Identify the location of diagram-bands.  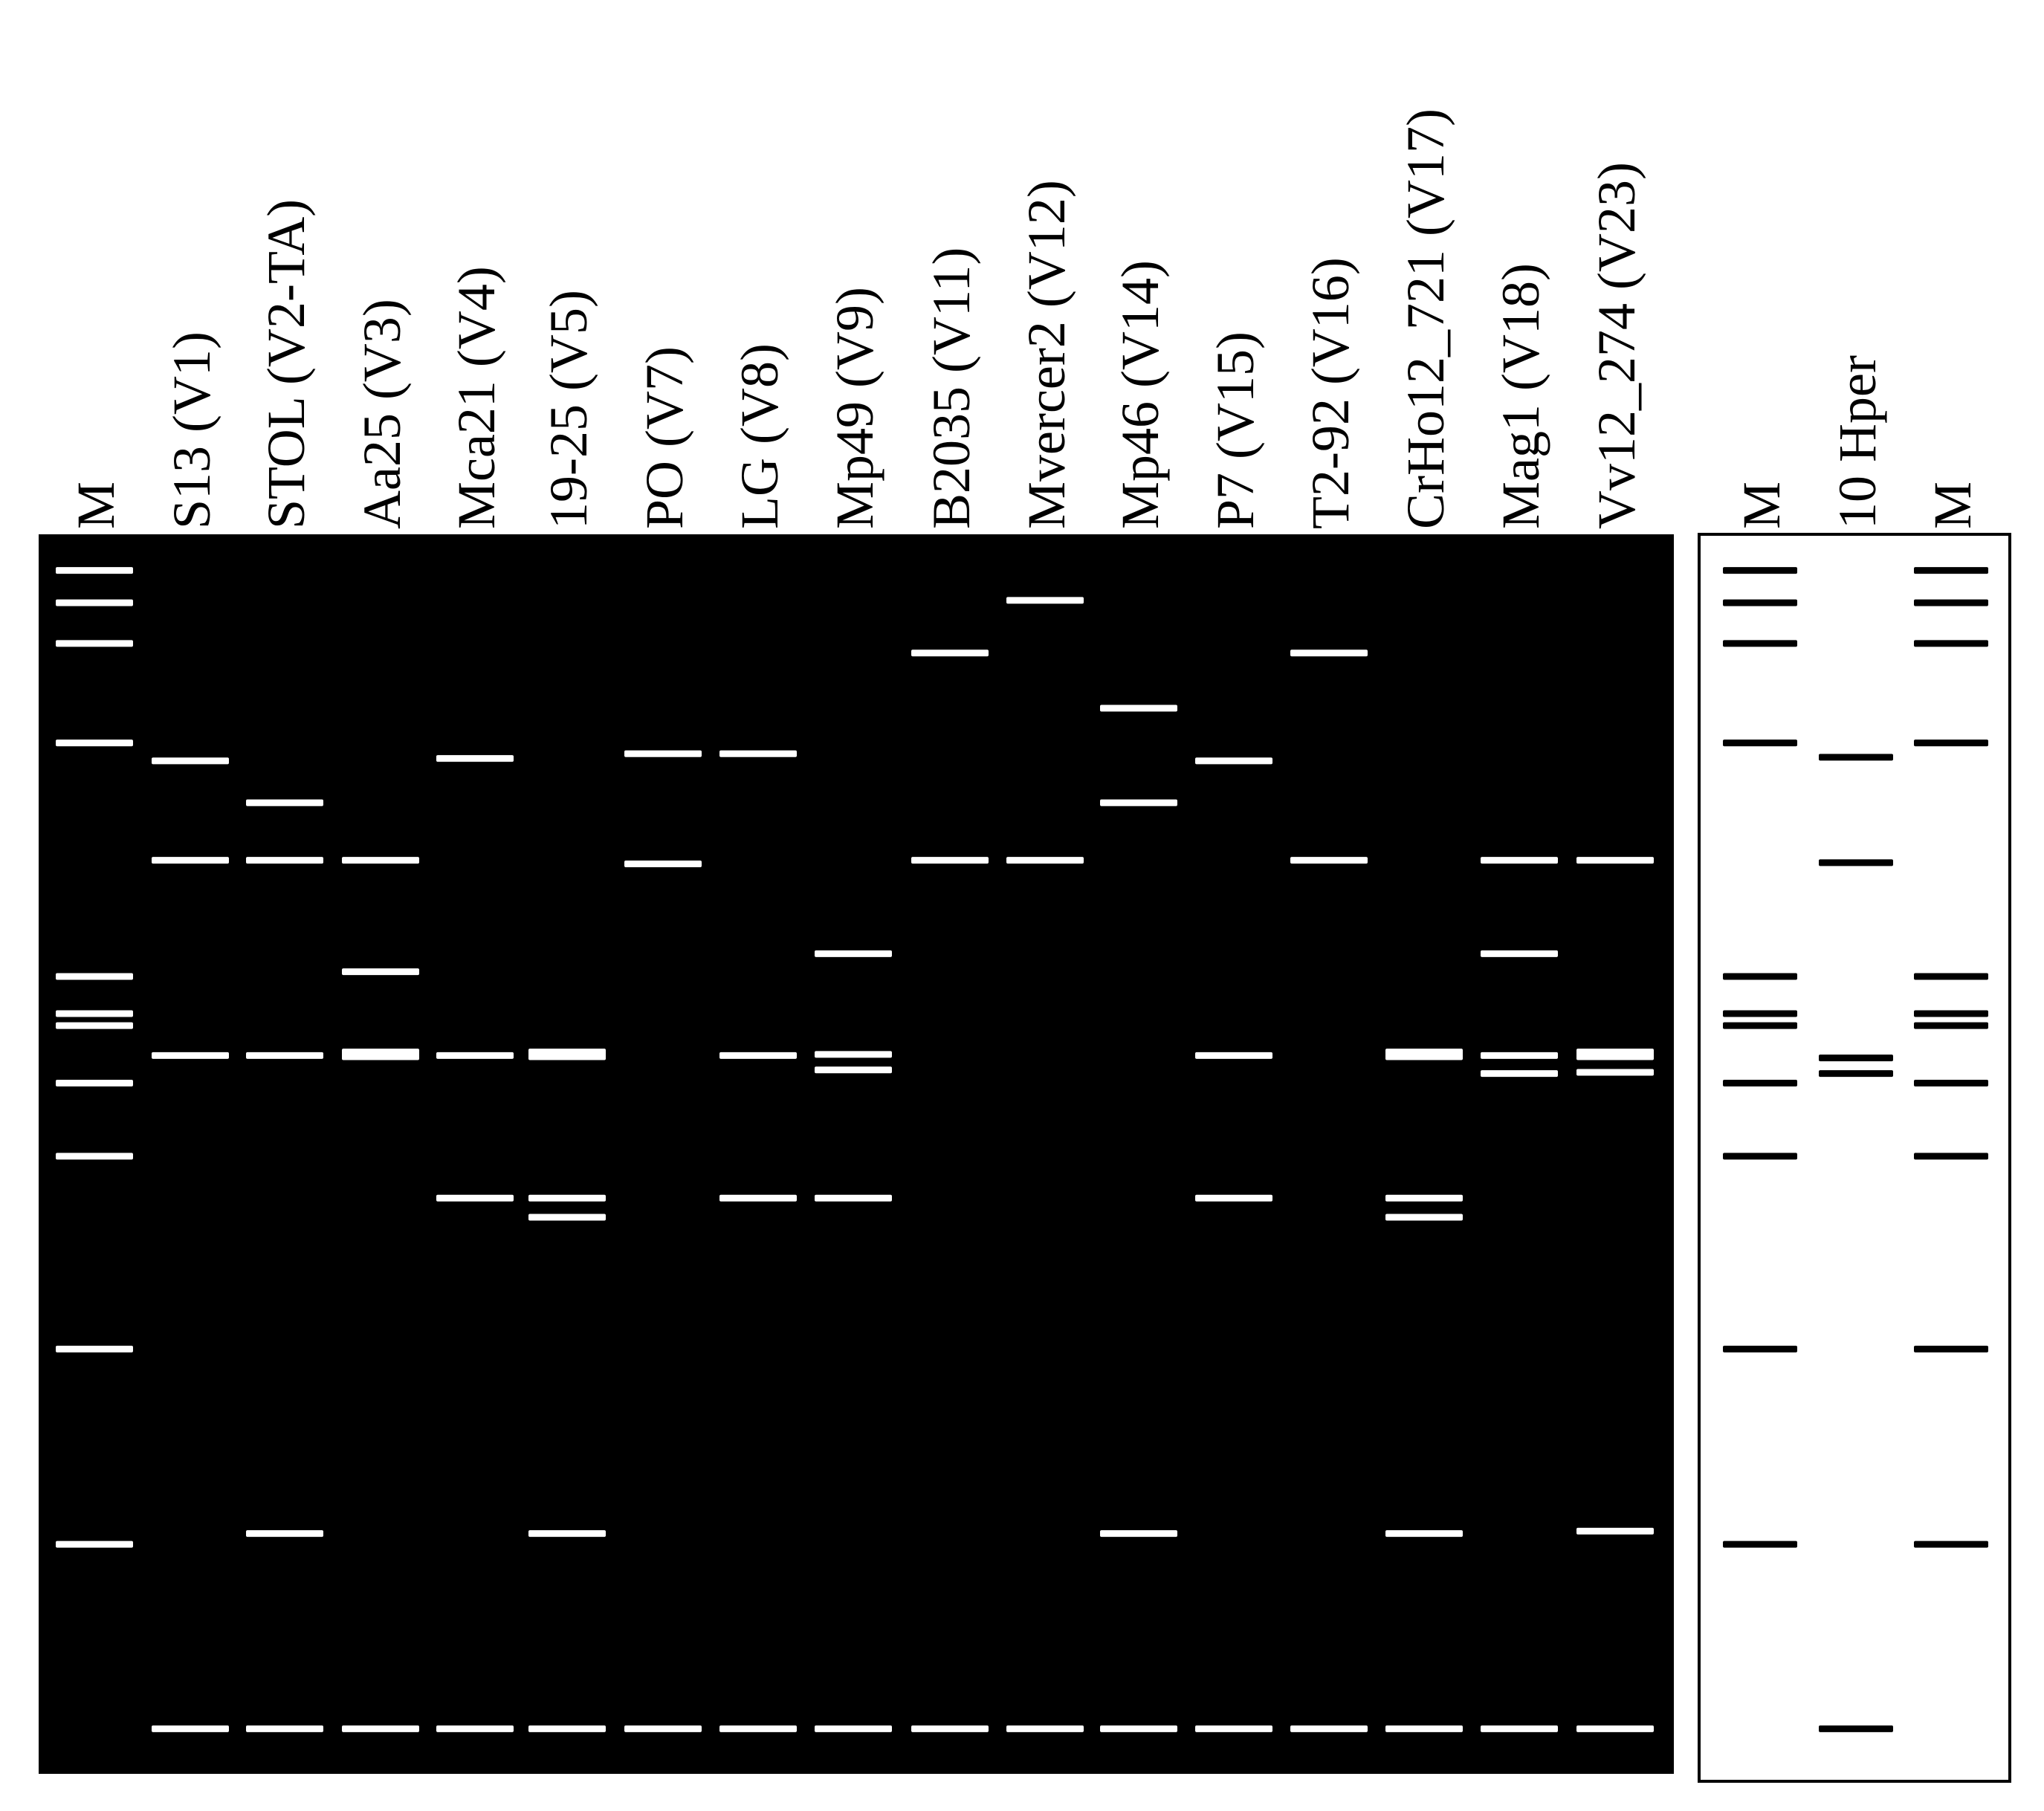
(1855, 1149).